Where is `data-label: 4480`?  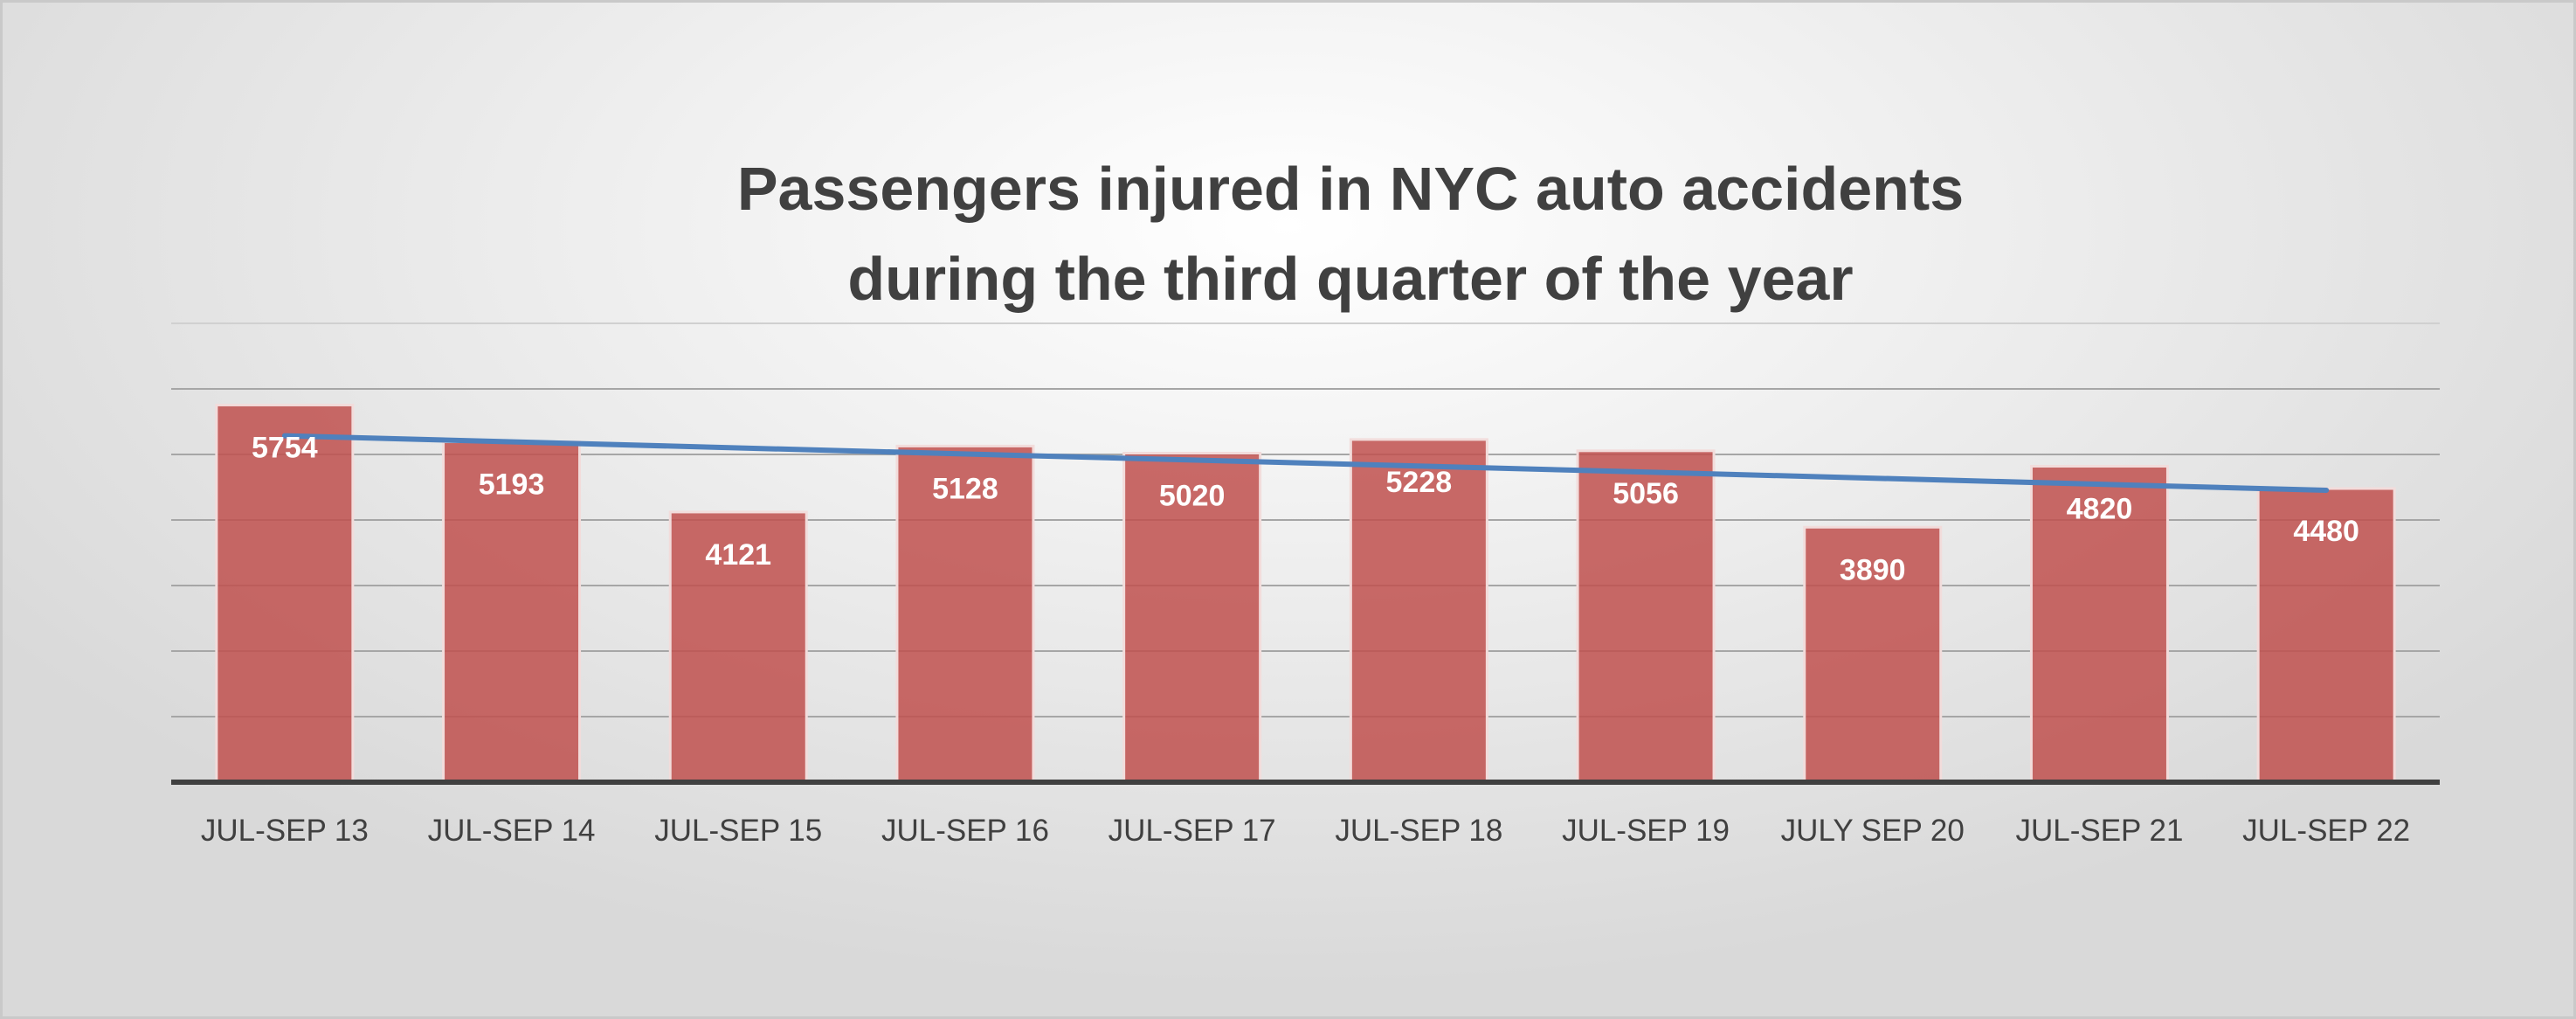
data-label: 4480 is located at coordinates (2326, 531).